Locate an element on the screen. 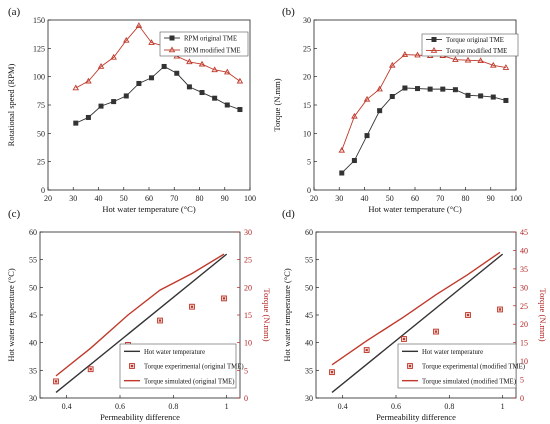  y-tick-label: 150 is located at coordinates (39, 20).